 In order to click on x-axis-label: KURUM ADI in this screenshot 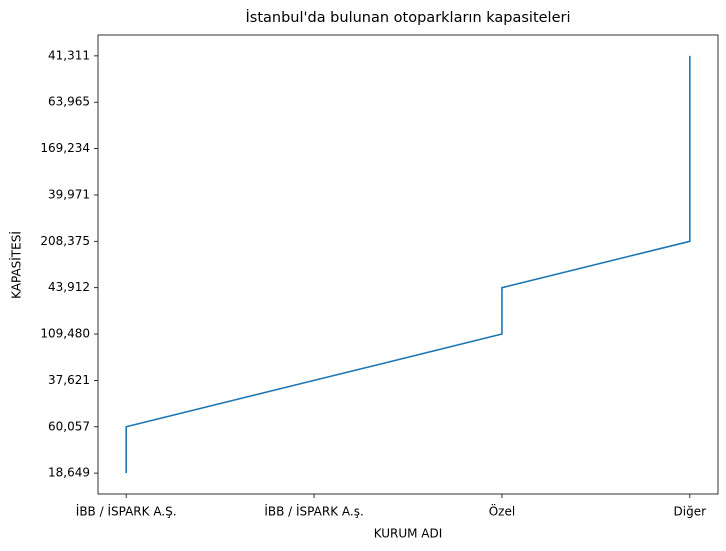, I will do `click(408, 534)`.